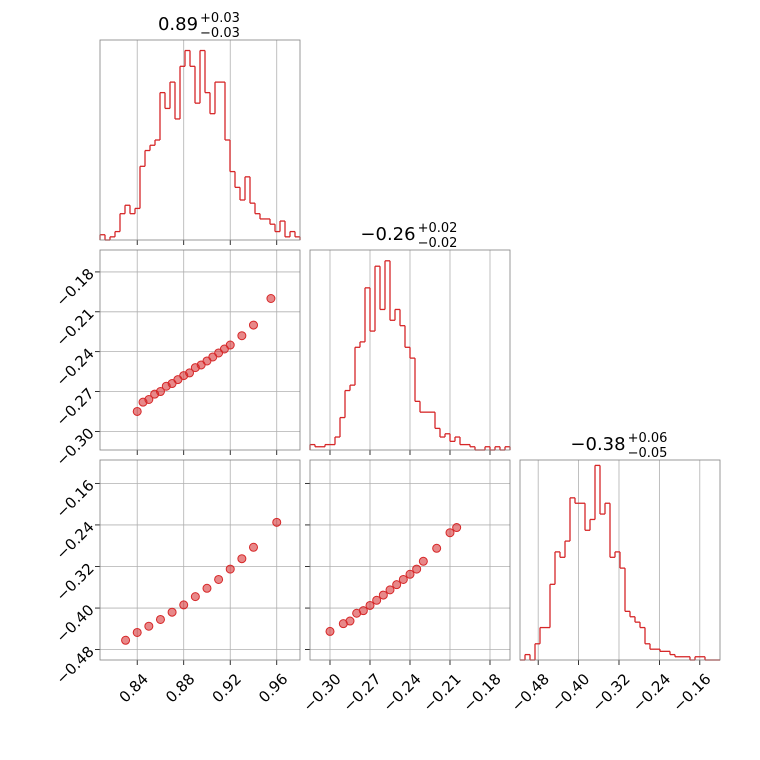 The width and height of the screenshot is (760, 760). I want to click on y-tick-label: −0.48, so click(74, 665).